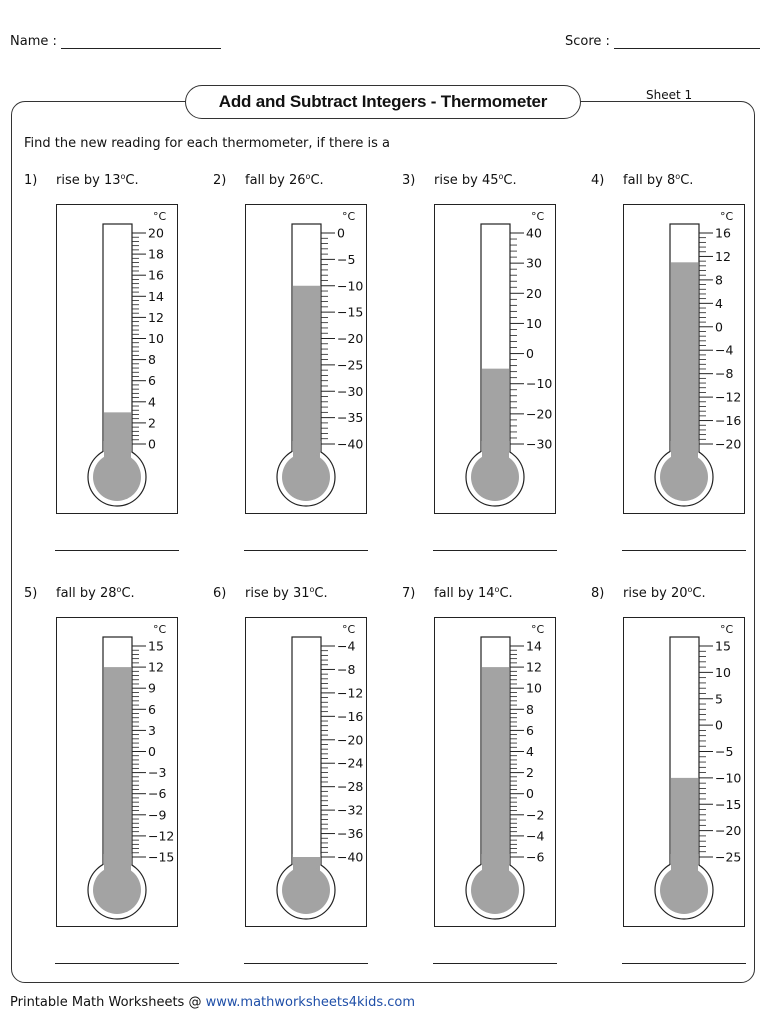 The width and height of the screenshot is (768, 1024). Describe the element at coordinates (508, 358) in the screenshot. I see `thermometer-graphic: 40 30 20 10 0 −10 −20 −30 °C` at that location.